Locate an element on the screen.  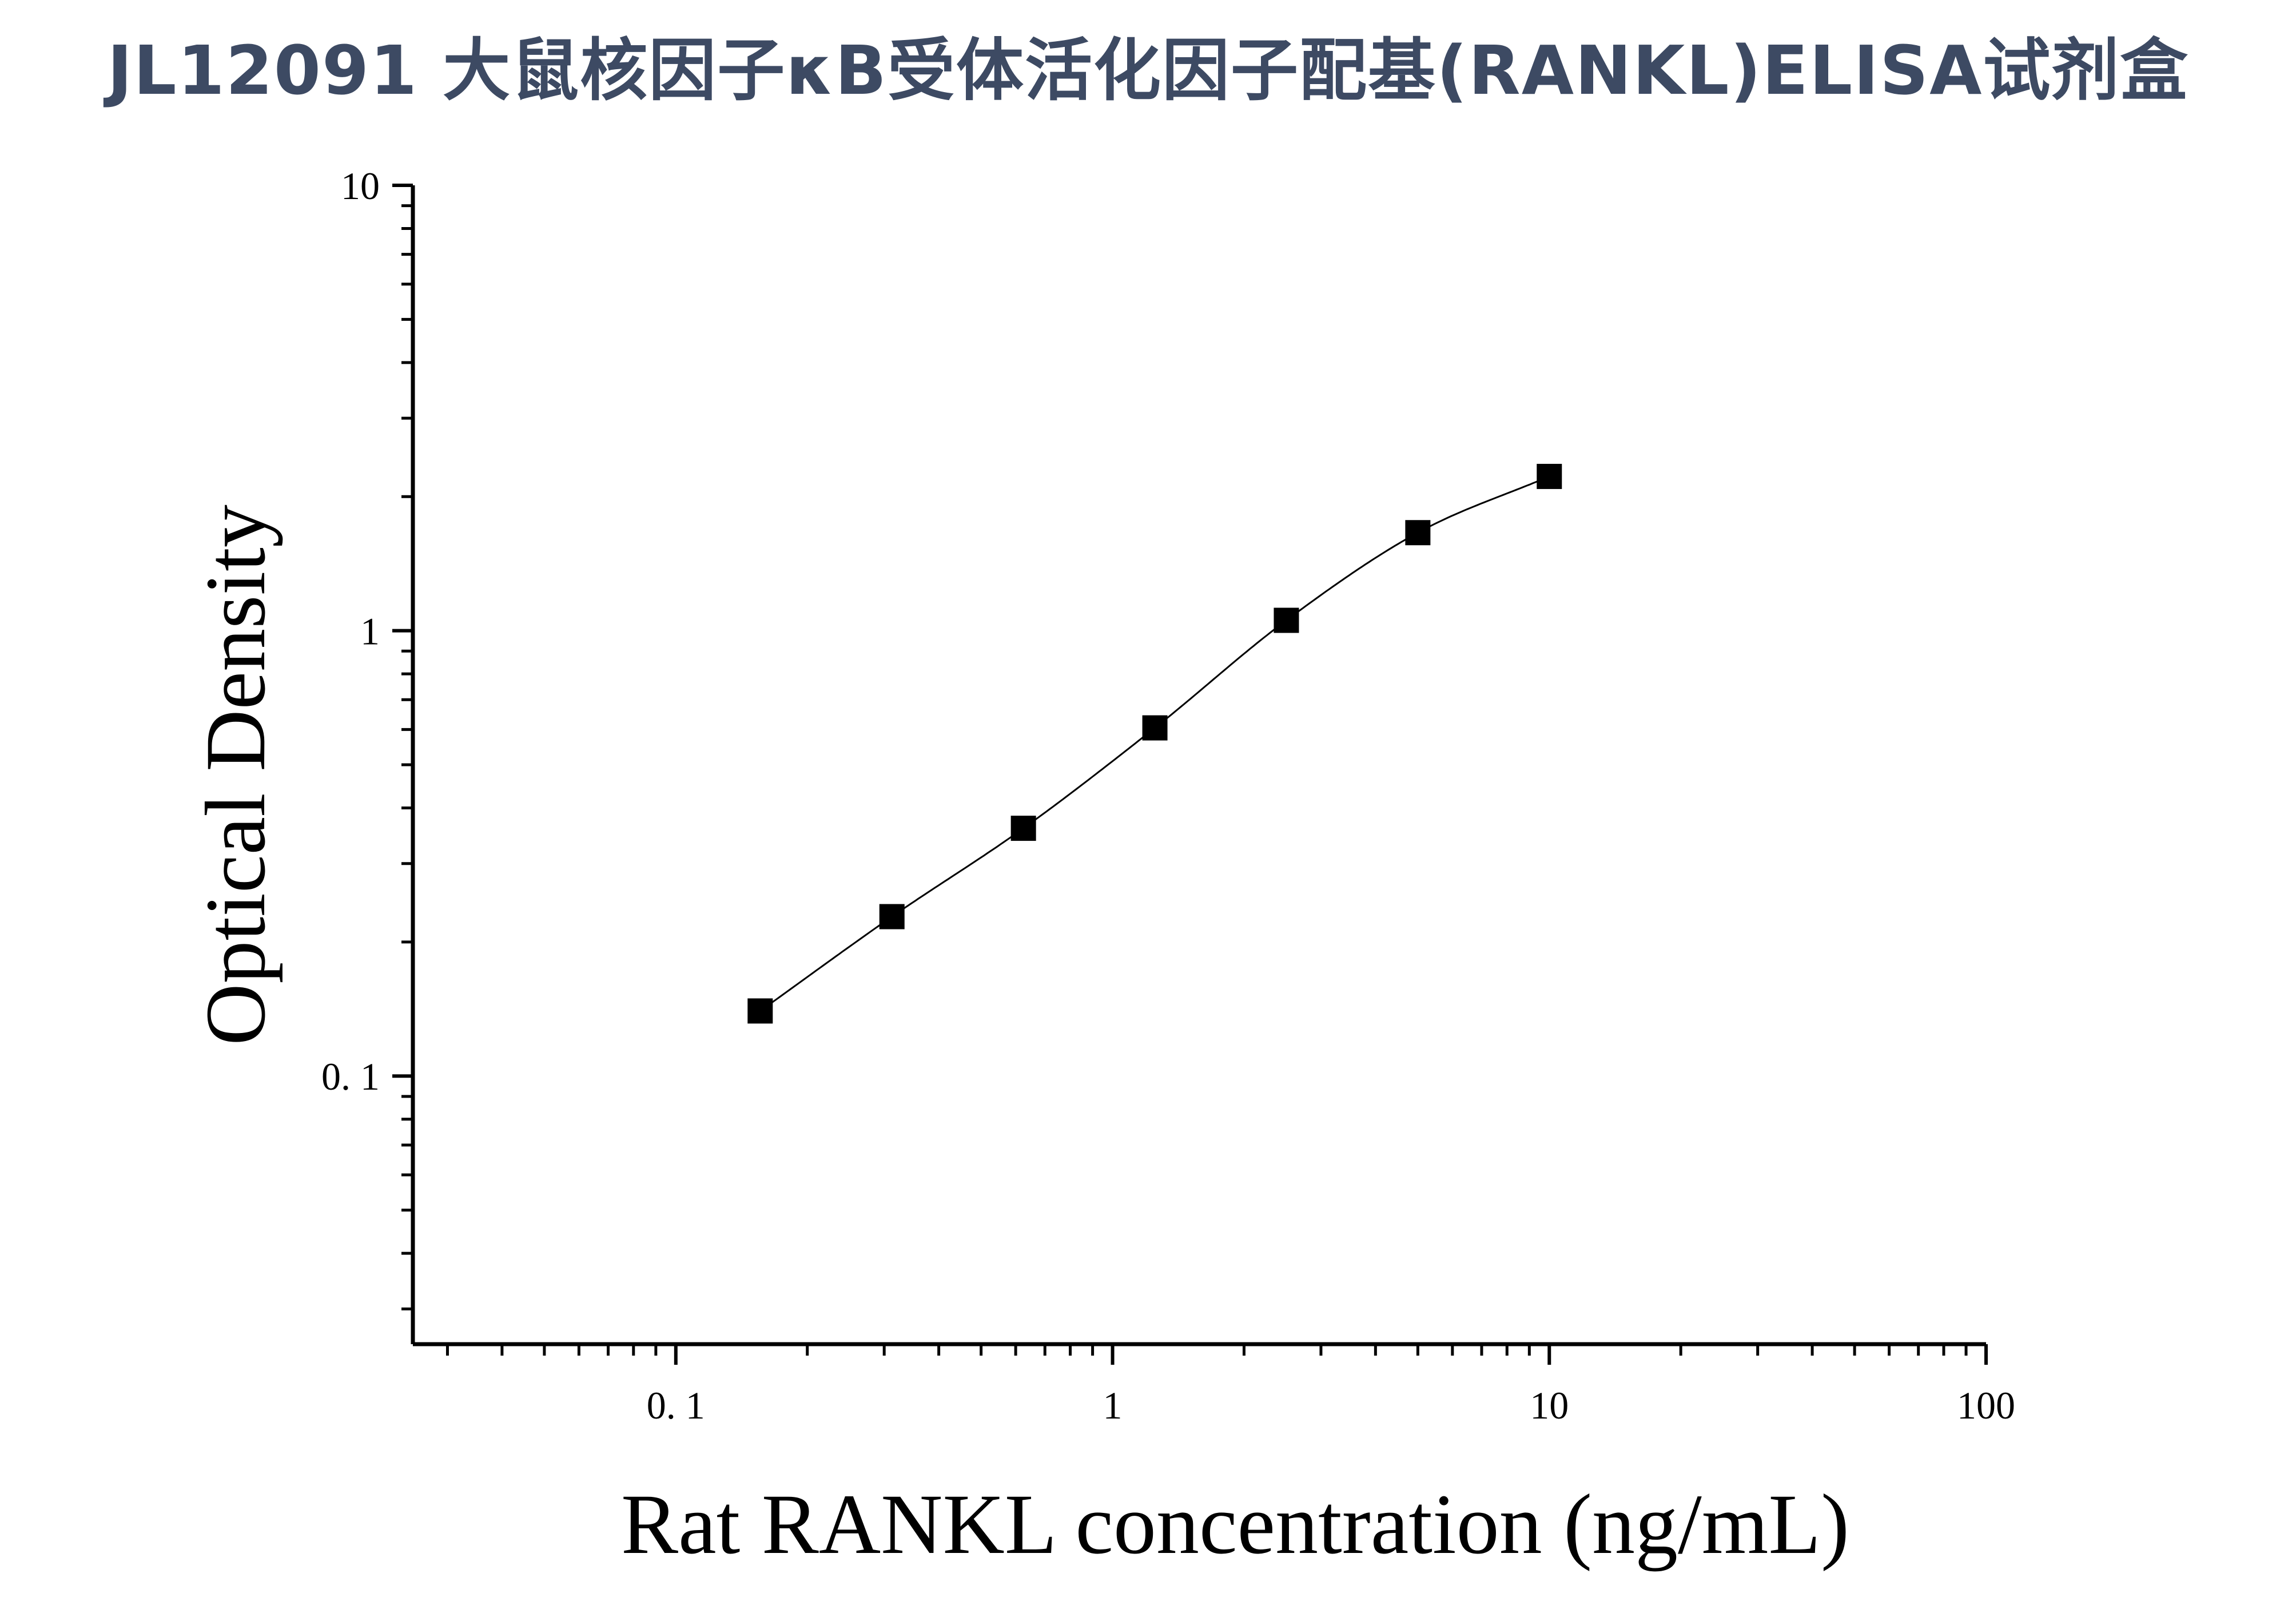
x-tick-label: 10 is located at coordinates (1550, 1405).